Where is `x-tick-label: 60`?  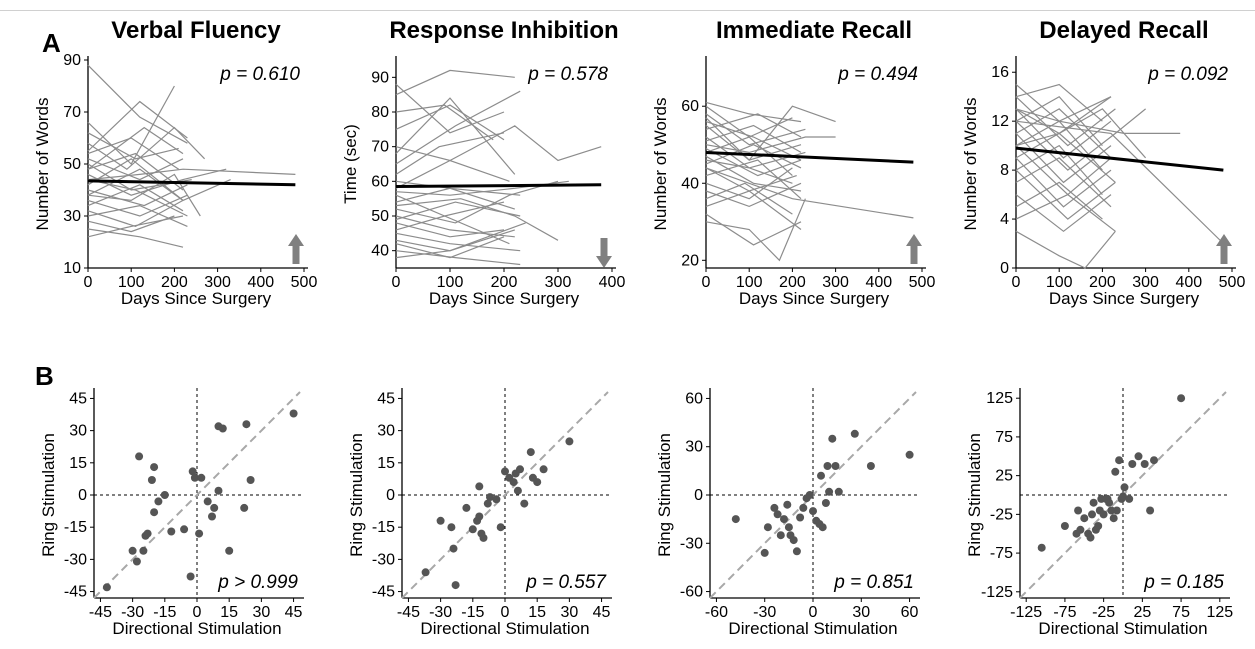
x-tick-label: 60 is located at coordinates (910, 612).